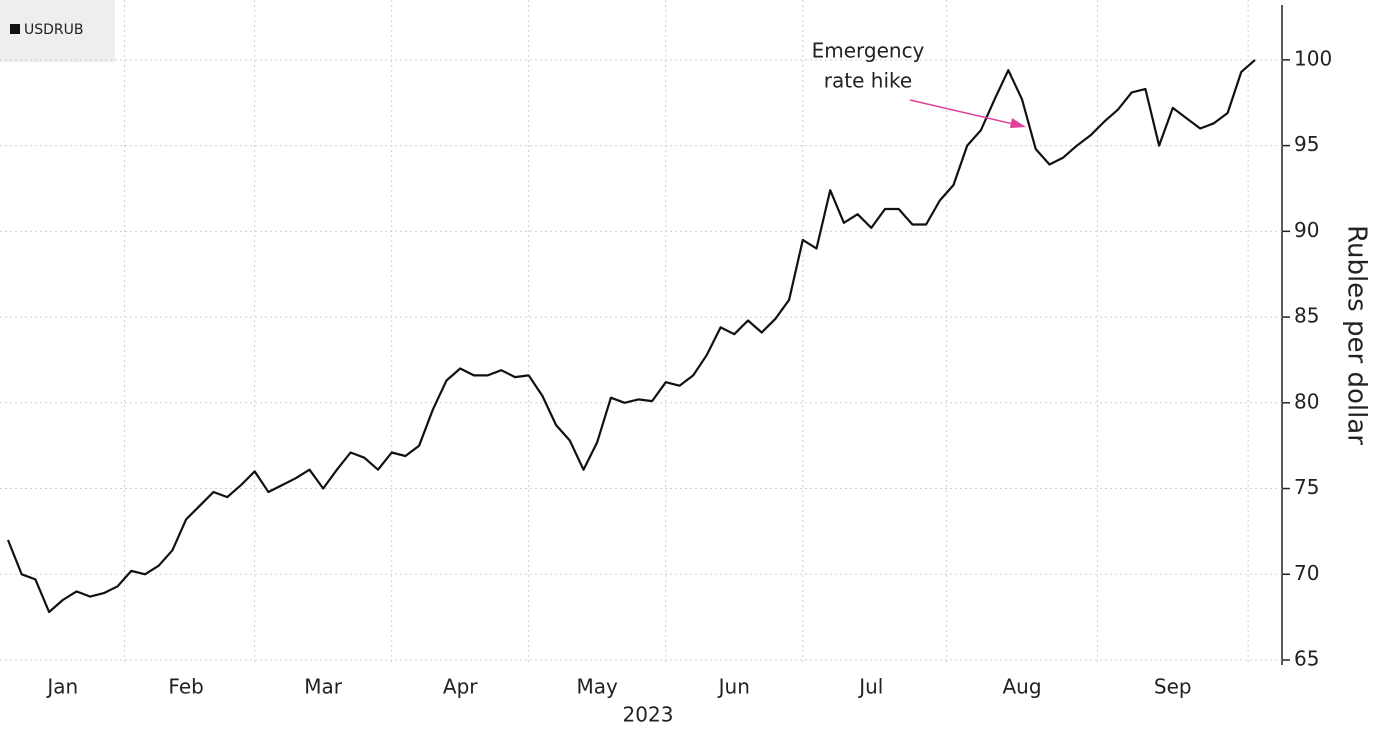 This screenshot has height=731, width=1388. Describe the element at coordinates (868, 81) in the screenshot. I see `annotation: rate hike` at that location.